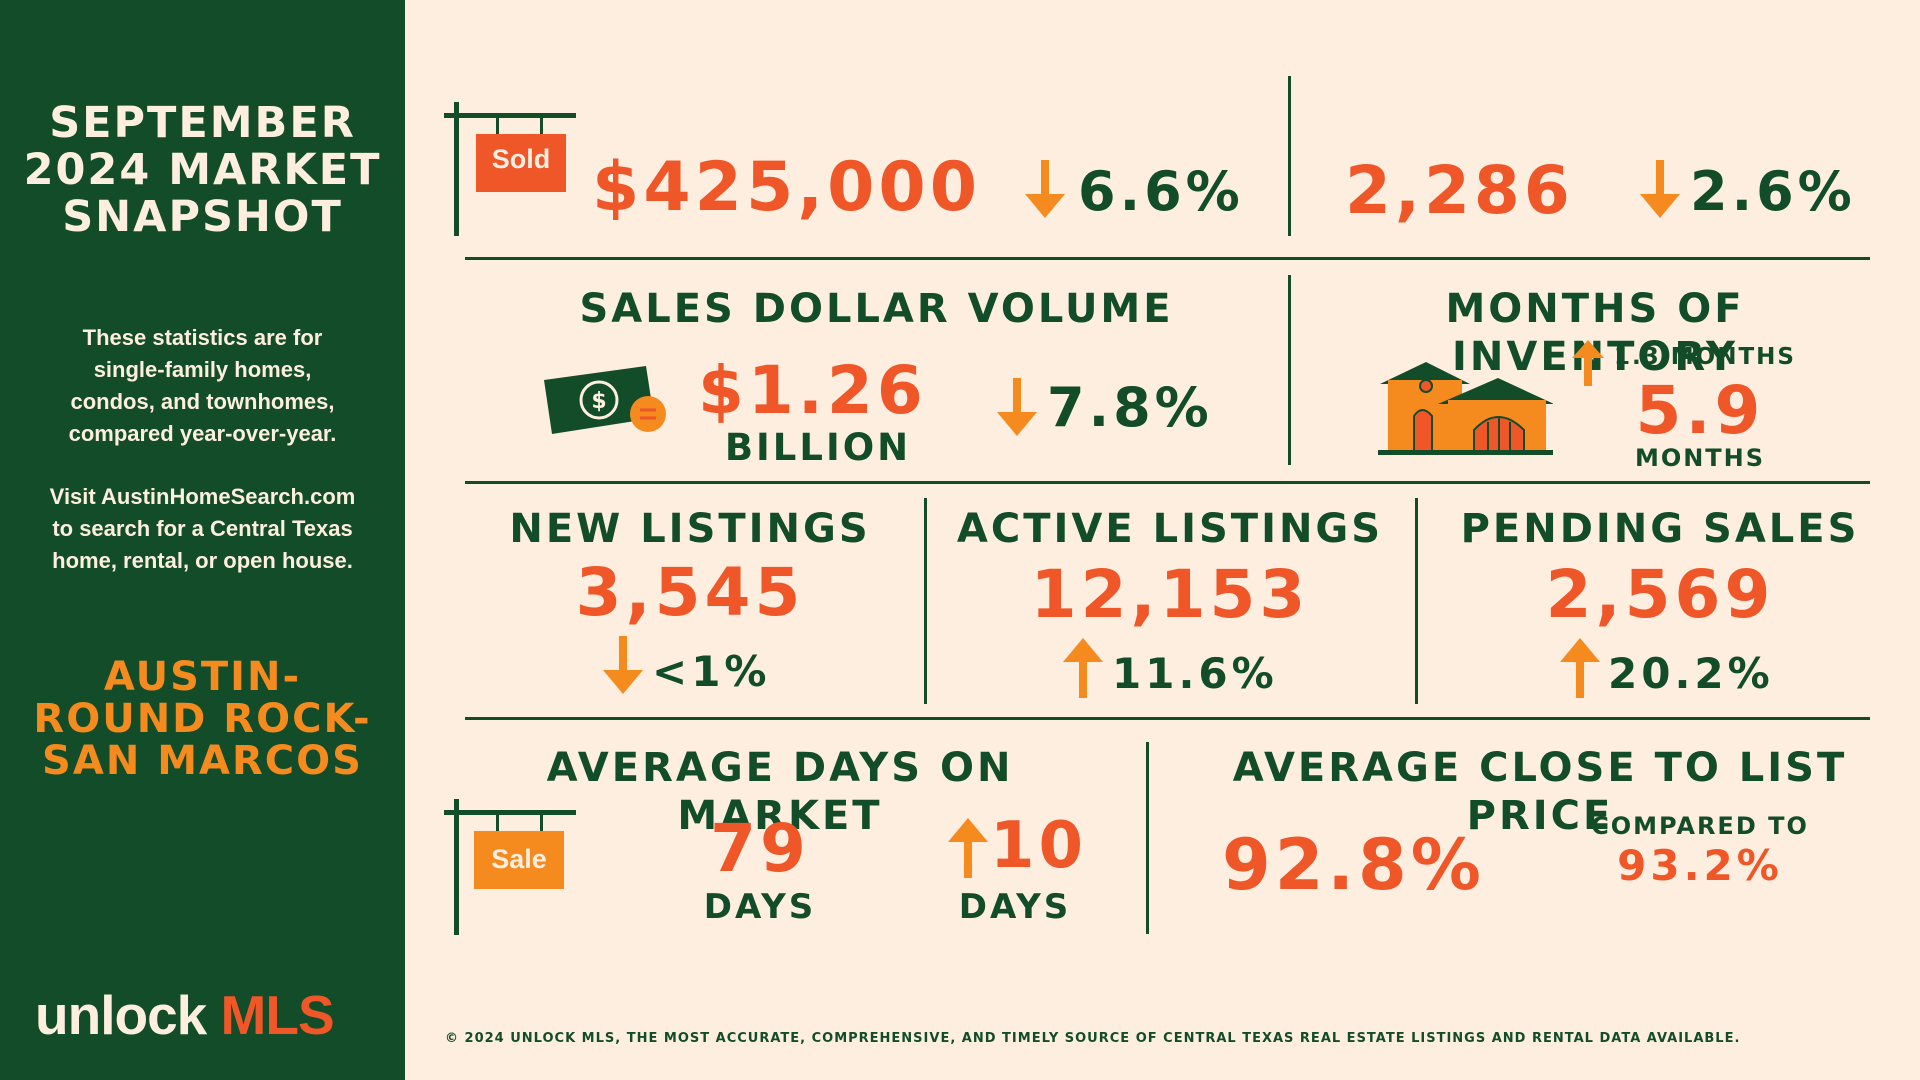 The height and width of the screenshot is (1080, 1920). What do you see at coordinates (1161, 191) in the screenshot?
I see `median-price-change: 6.6%` at bounding box center [1161, 191].